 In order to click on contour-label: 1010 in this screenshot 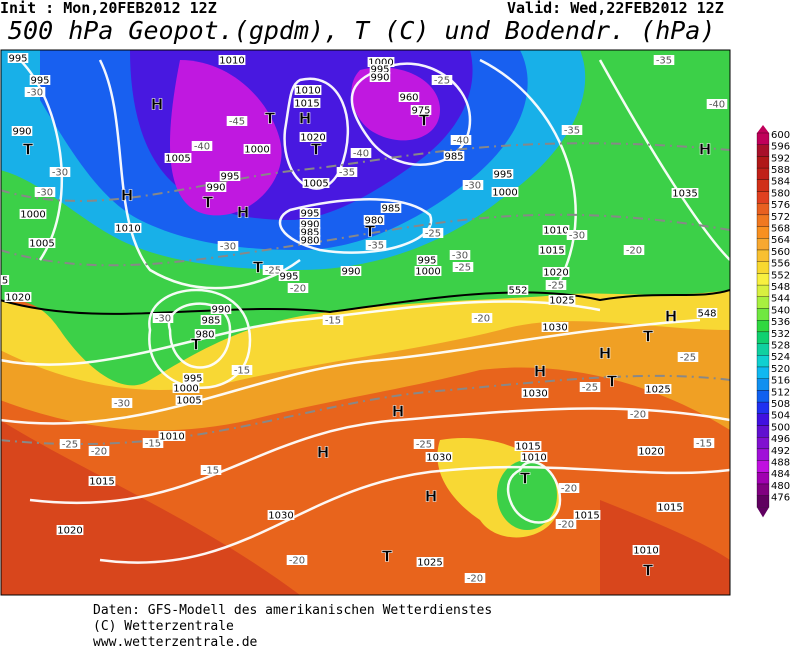, I will do `click(645, 551)`.